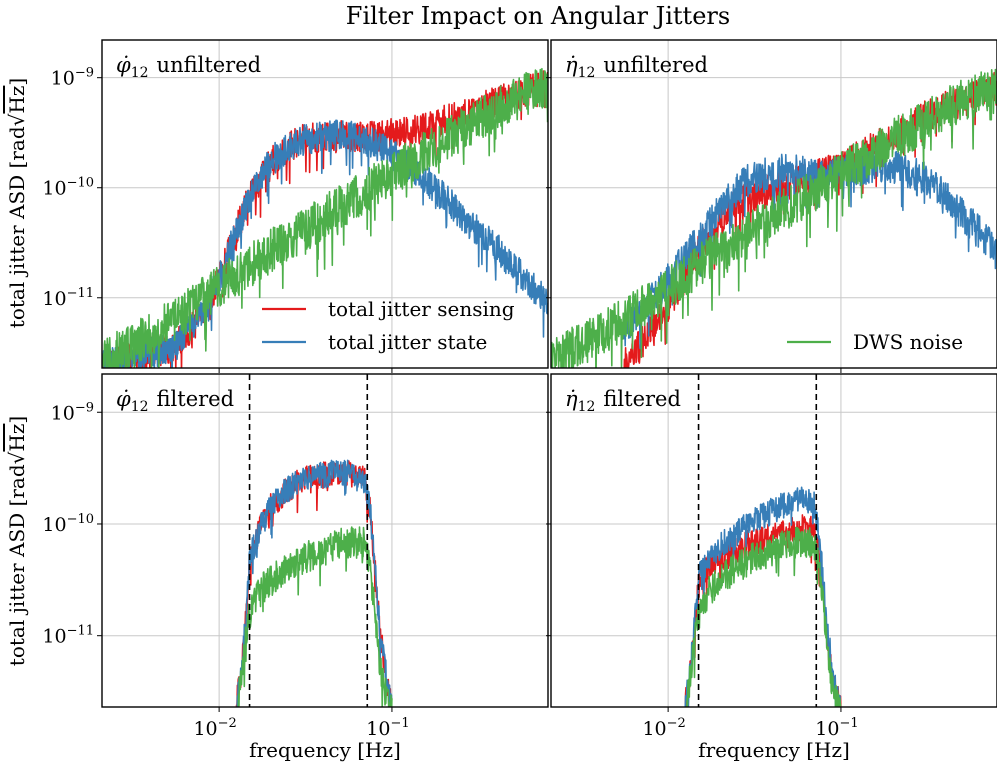  I want to click on panel-label: φ̇12 unfiltered, so click(188, 67).